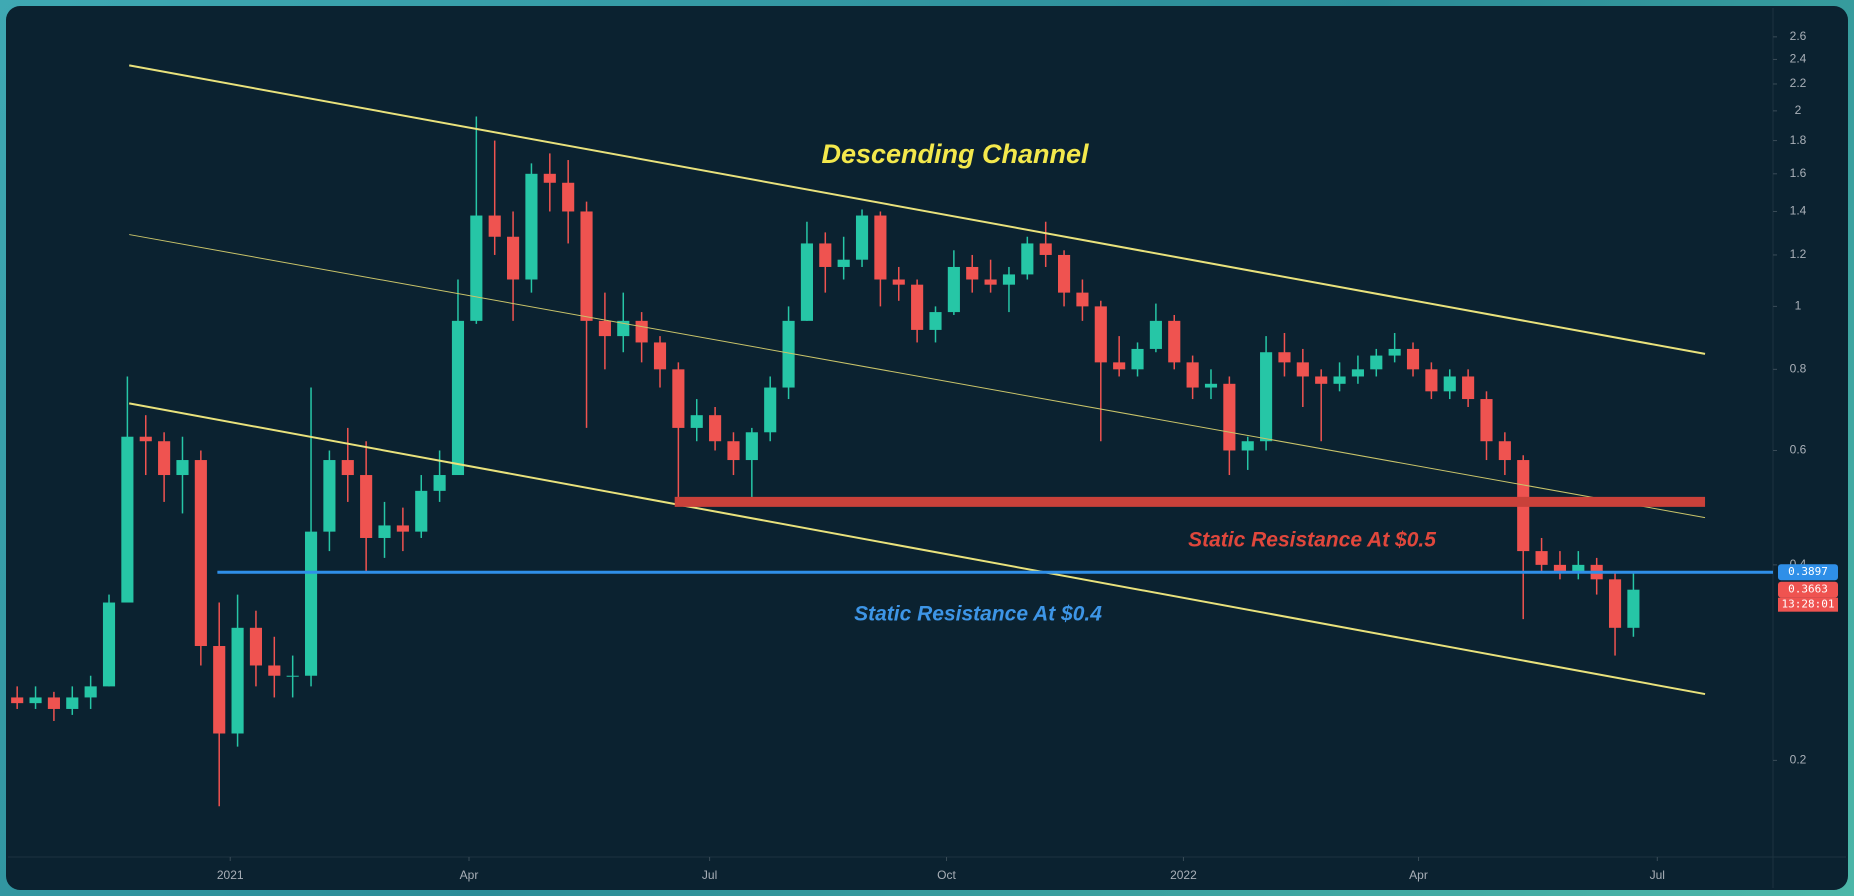 This screenshot has height=896, width=1854. Describe the element at coordinates (946, 875) in the screenshot. I see `x-tick-label: Oct` at that location.